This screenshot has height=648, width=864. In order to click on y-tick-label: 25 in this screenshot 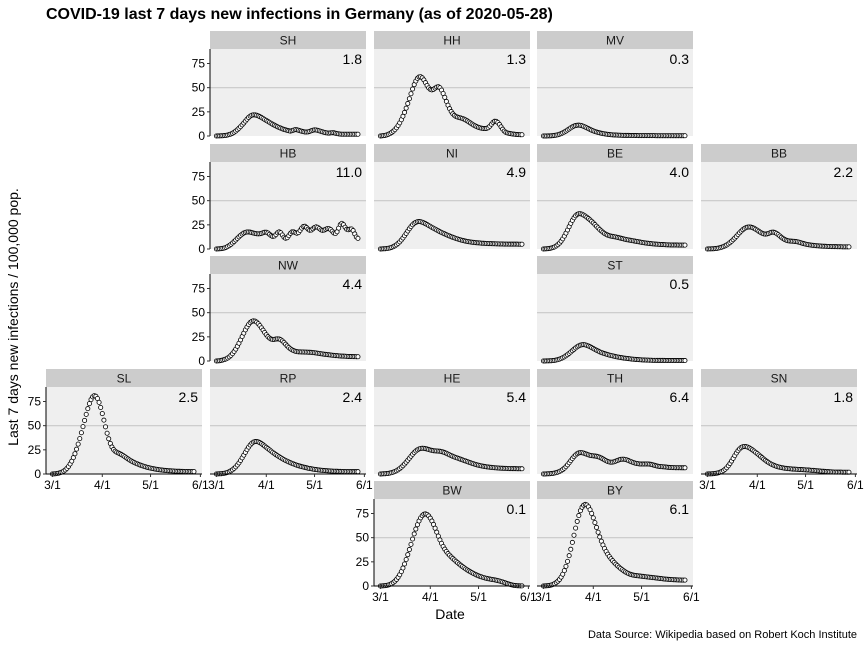, I will do `click(199, 337)`.